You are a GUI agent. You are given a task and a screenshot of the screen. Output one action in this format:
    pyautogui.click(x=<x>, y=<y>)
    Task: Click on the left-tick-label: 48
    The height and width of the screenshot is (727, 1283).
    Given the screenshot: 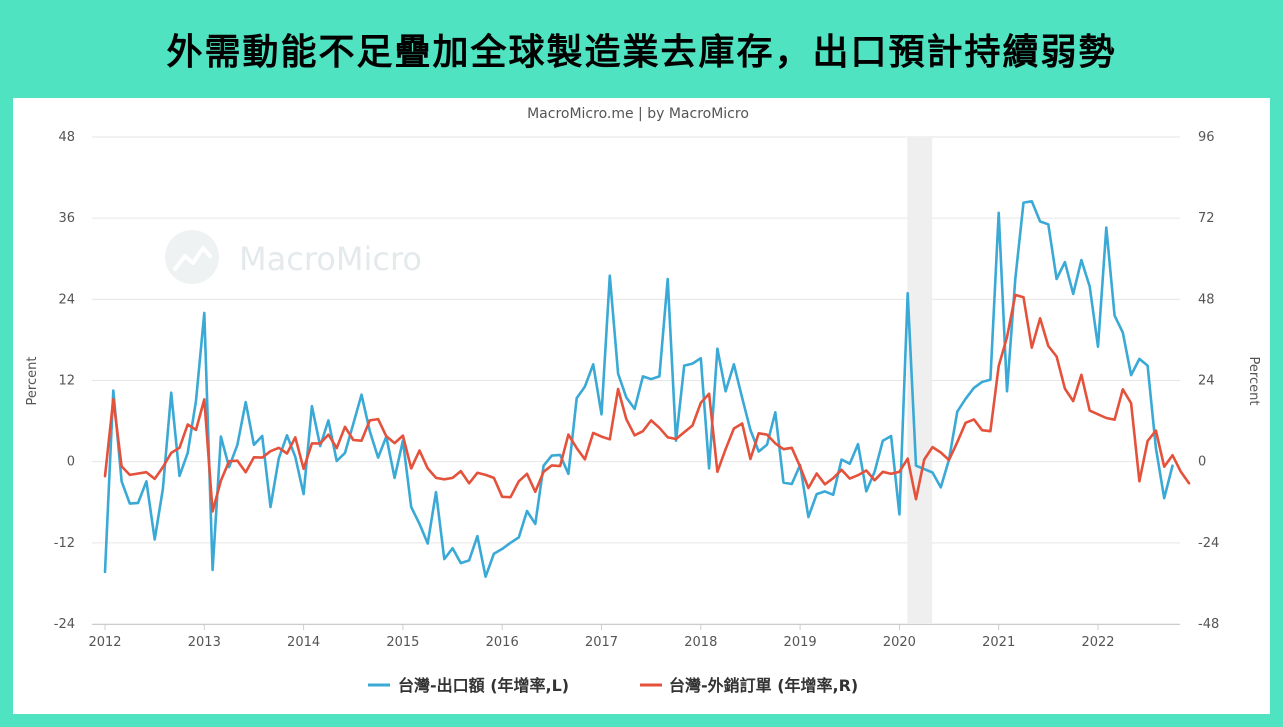 What is the action you would take?
    pyautogui.click(x=66, y=137)
    